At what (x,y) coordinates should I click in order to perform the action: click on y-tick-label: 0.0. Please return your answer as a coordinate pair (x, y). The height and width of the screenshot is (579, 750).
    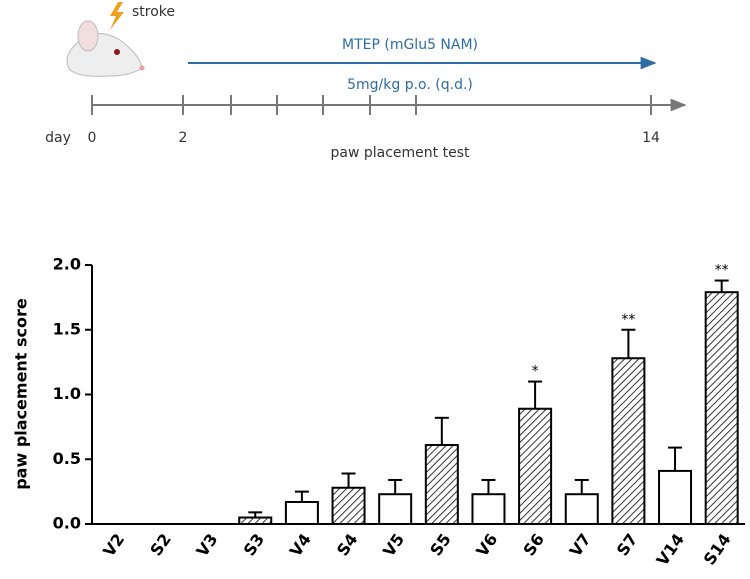
    Looking at the image, I should click on (67, 523).